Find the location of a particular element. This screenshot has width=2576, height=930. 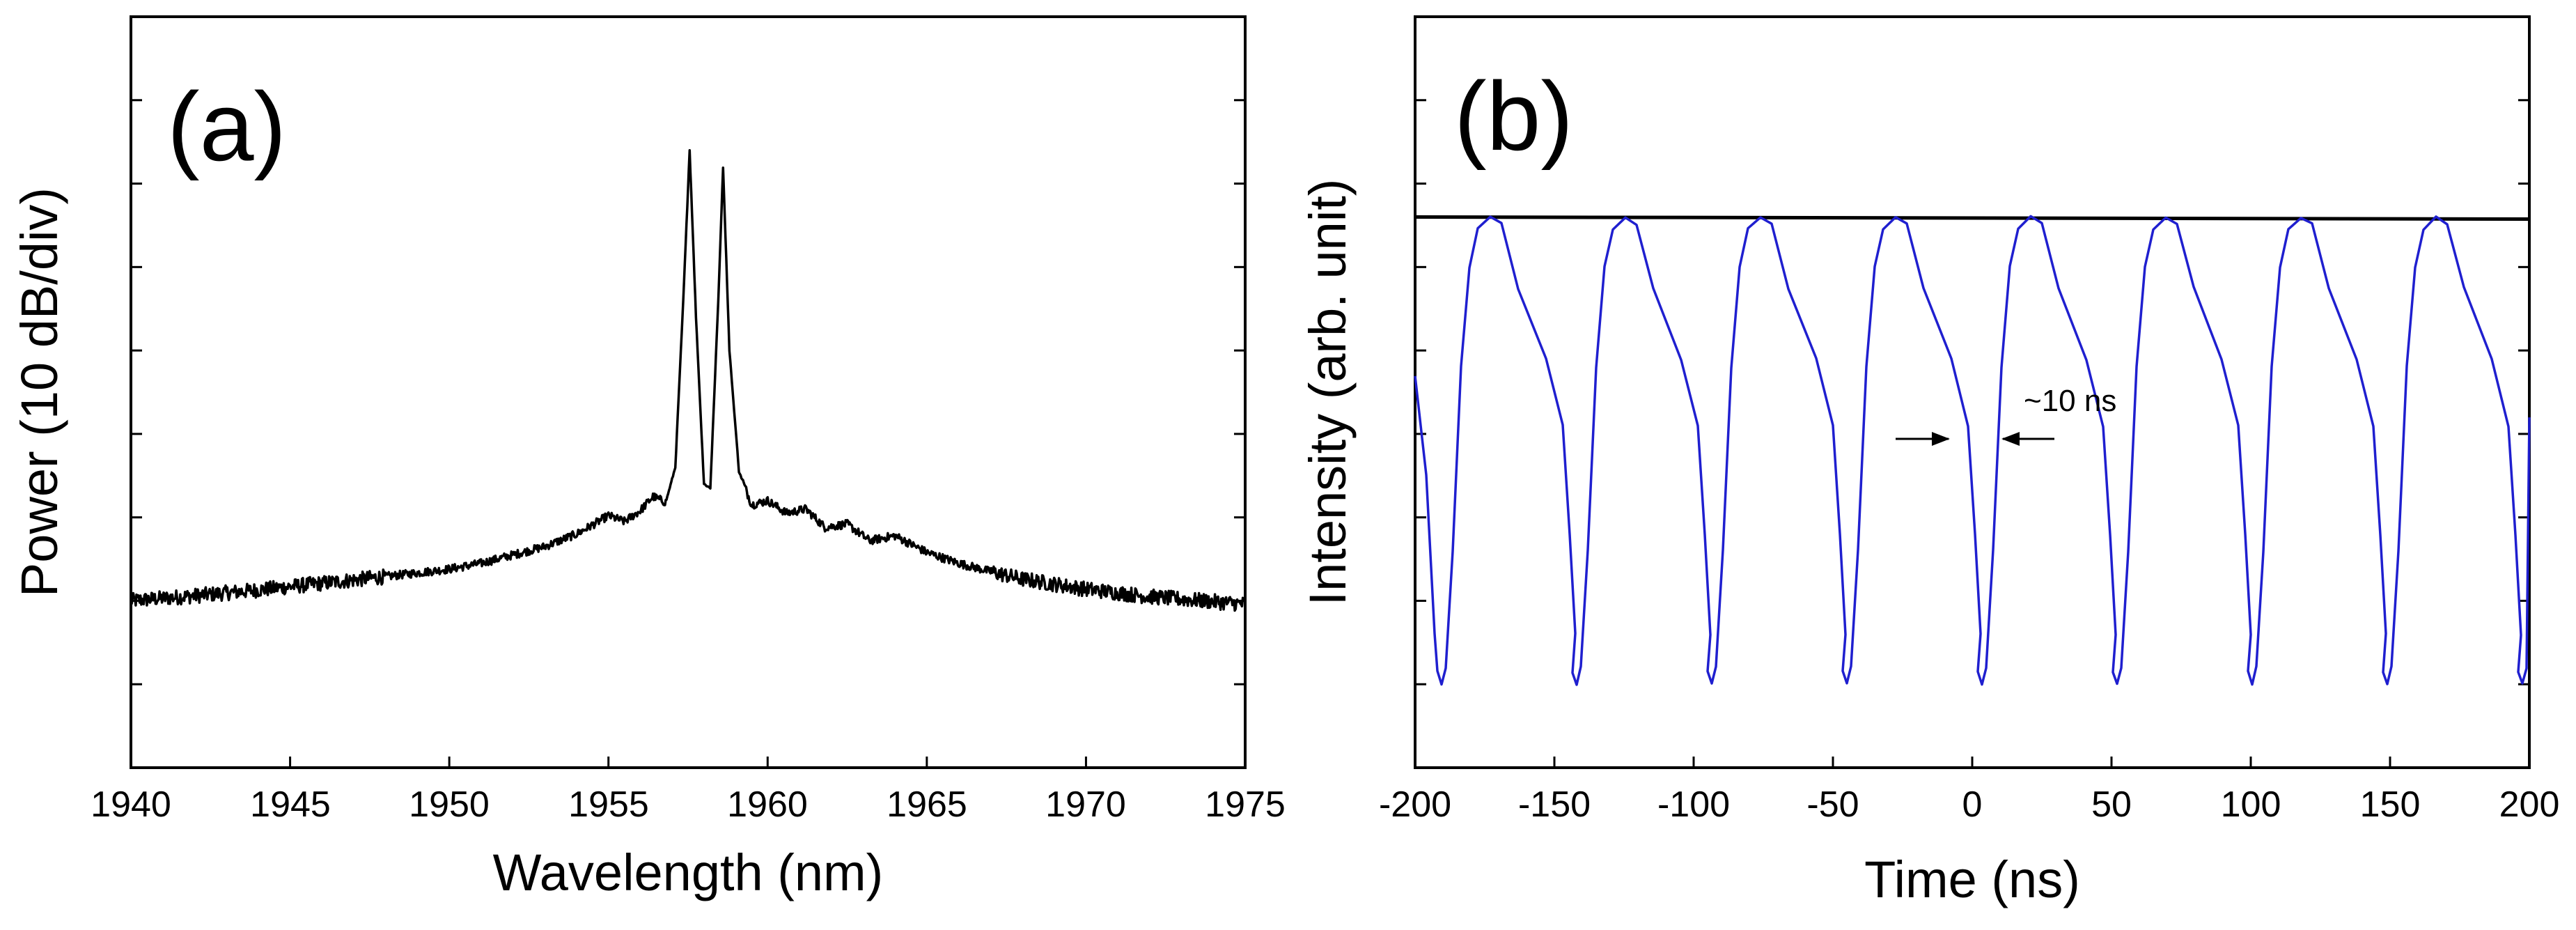

x-tick-label: 1960 is located at coordinates (768, 805).